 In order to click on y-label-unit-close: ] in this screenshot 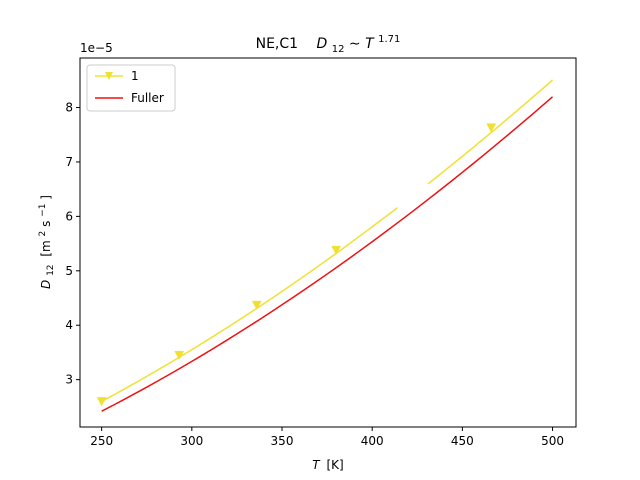, I will do `click(46, 197)`.